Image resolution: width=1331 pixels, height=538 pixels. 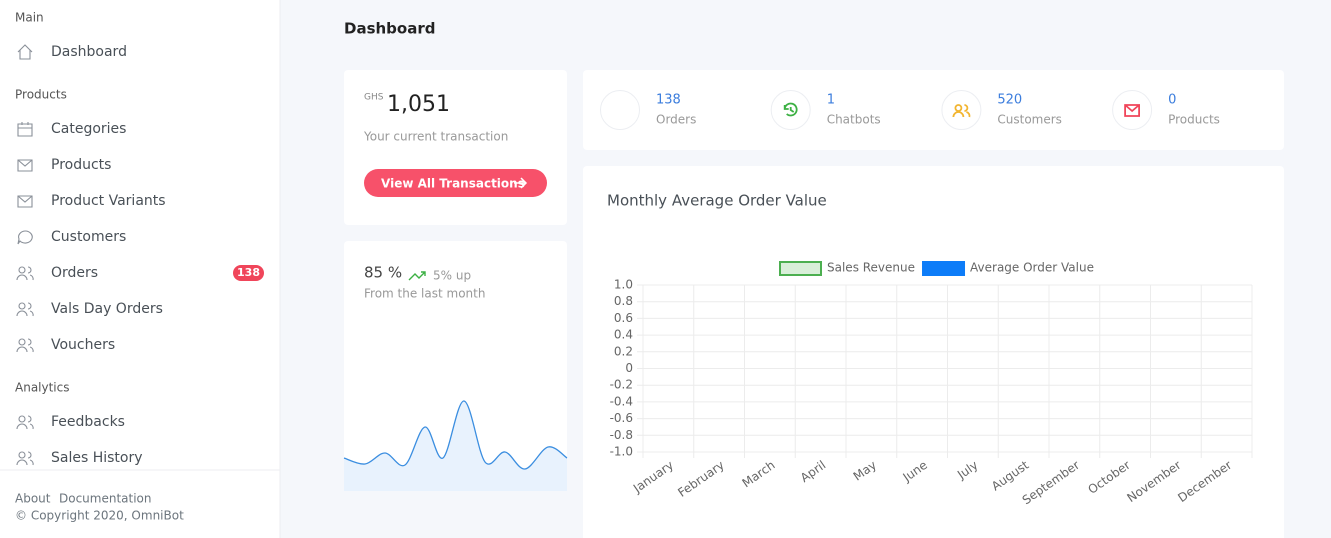 I want to click on y-tick-label: -1.0, so click(x=621, y=452).